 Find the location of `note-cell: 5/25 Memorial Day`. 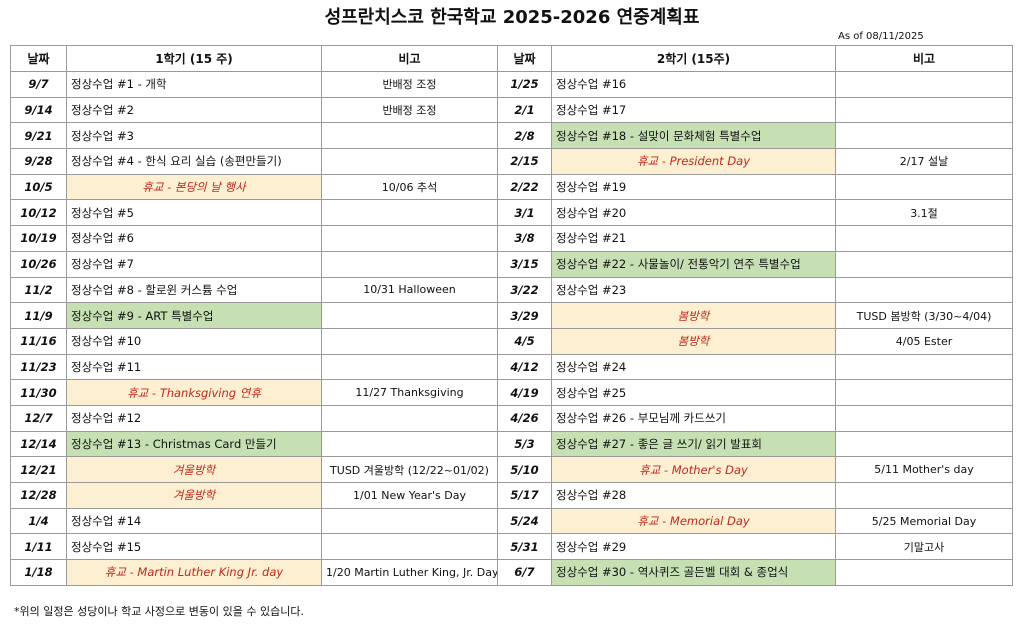

note-cell: 5/25 Memorial Day is located at coordinates (924, 521).